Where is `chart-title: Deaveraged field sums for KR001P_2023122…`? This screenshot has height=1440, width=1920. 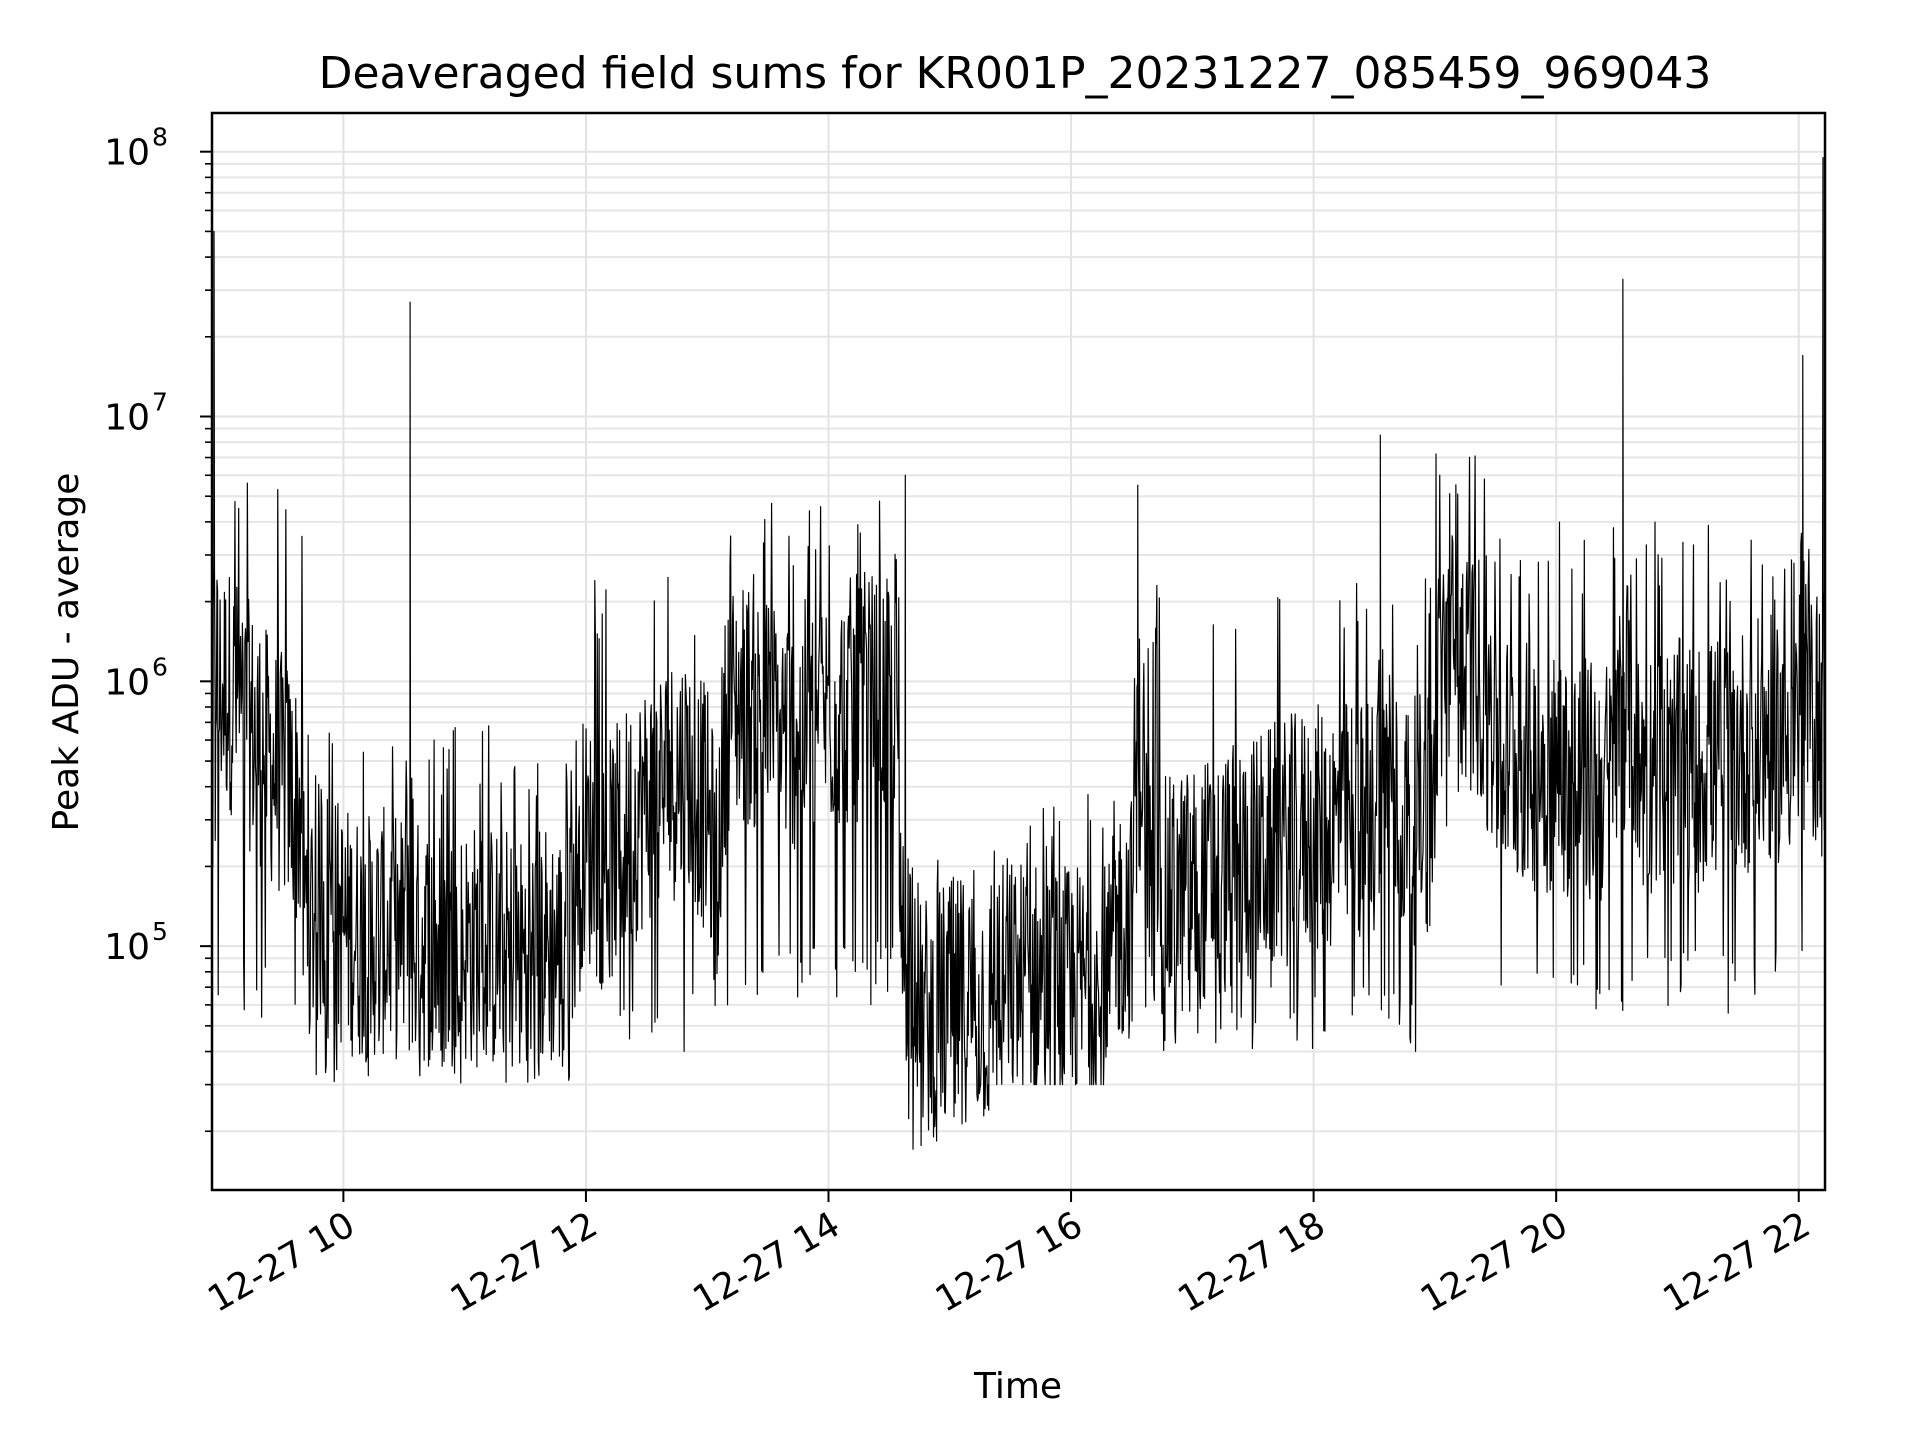 chart-title: Deaveraged field sums for KR001P_2023122… is located at coordinates (1015, 73).